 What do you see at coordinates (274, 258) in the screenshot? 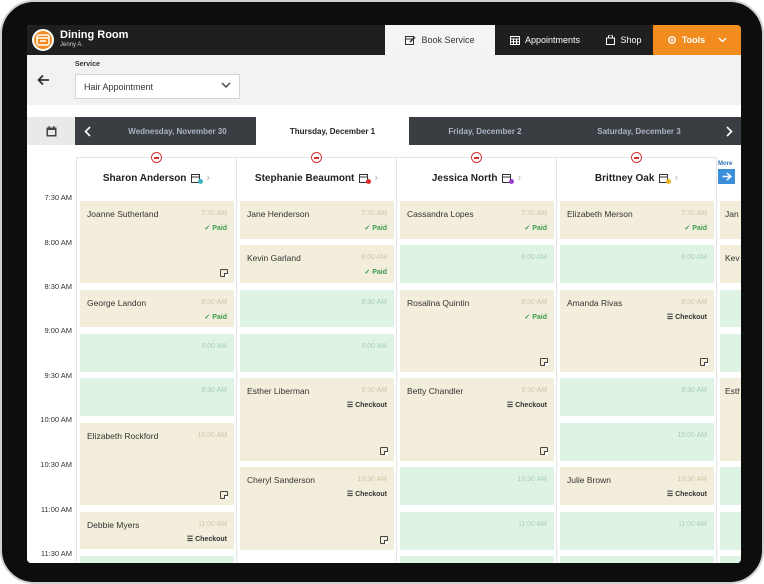
I see `client-name: Kevin Garland` at bounding box center [274, 258].